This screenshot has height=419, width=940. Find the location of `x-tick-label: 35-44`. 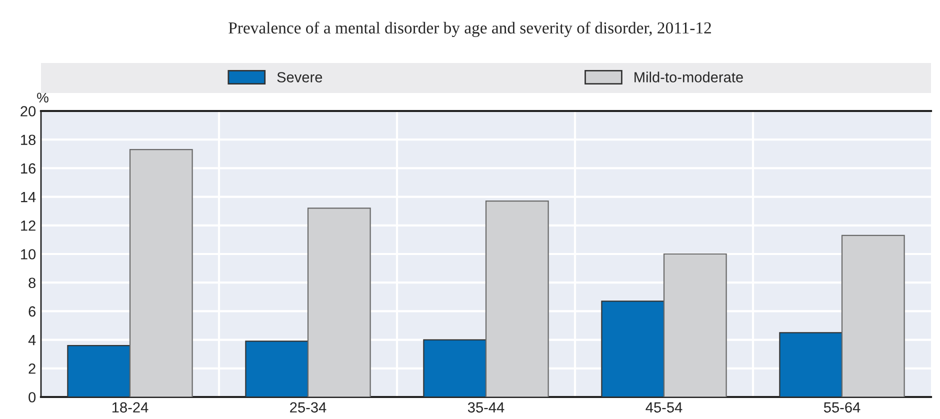

x-tick-label: 35-44 is located at coordinates (486, 407).